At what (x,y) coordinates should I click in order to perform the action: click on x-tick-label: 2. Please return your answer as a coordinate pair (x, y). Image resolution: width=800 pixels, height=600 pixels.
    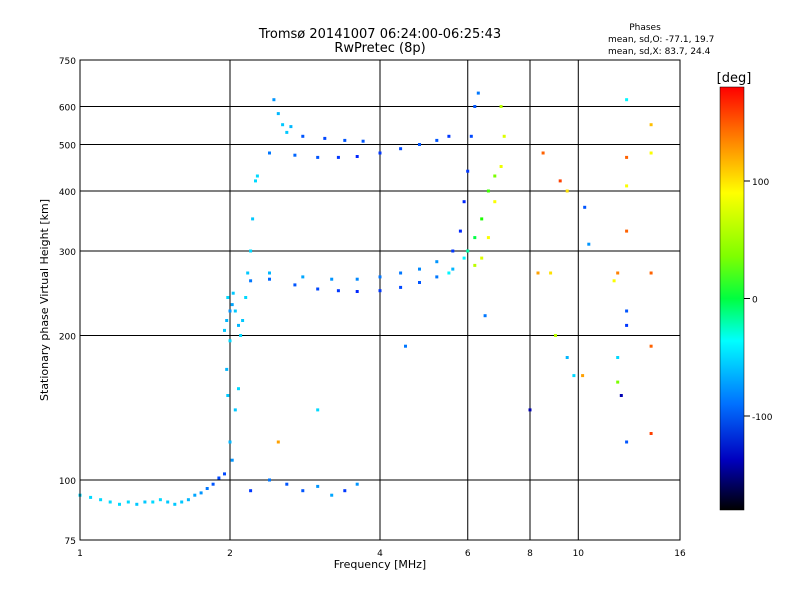
    Looking at the image, I should click on (230, 554).